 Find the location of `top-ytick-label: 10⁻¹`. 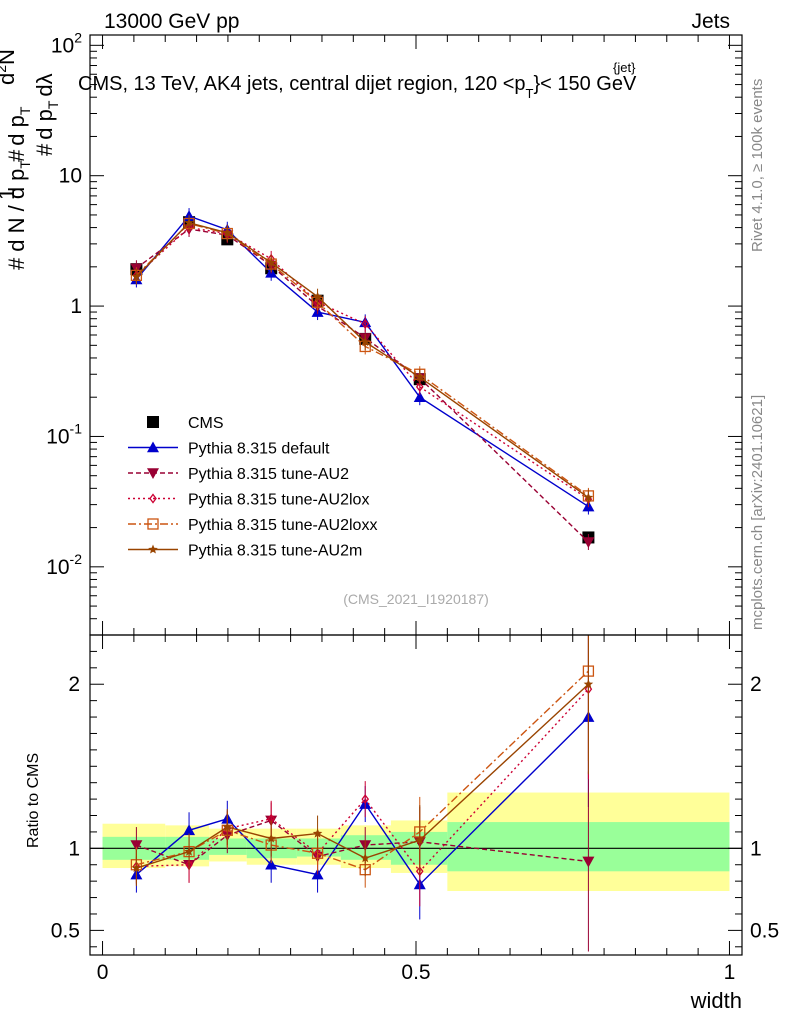

top-ytick-label: 10⁻¹ is located at coordinates (64, 434).